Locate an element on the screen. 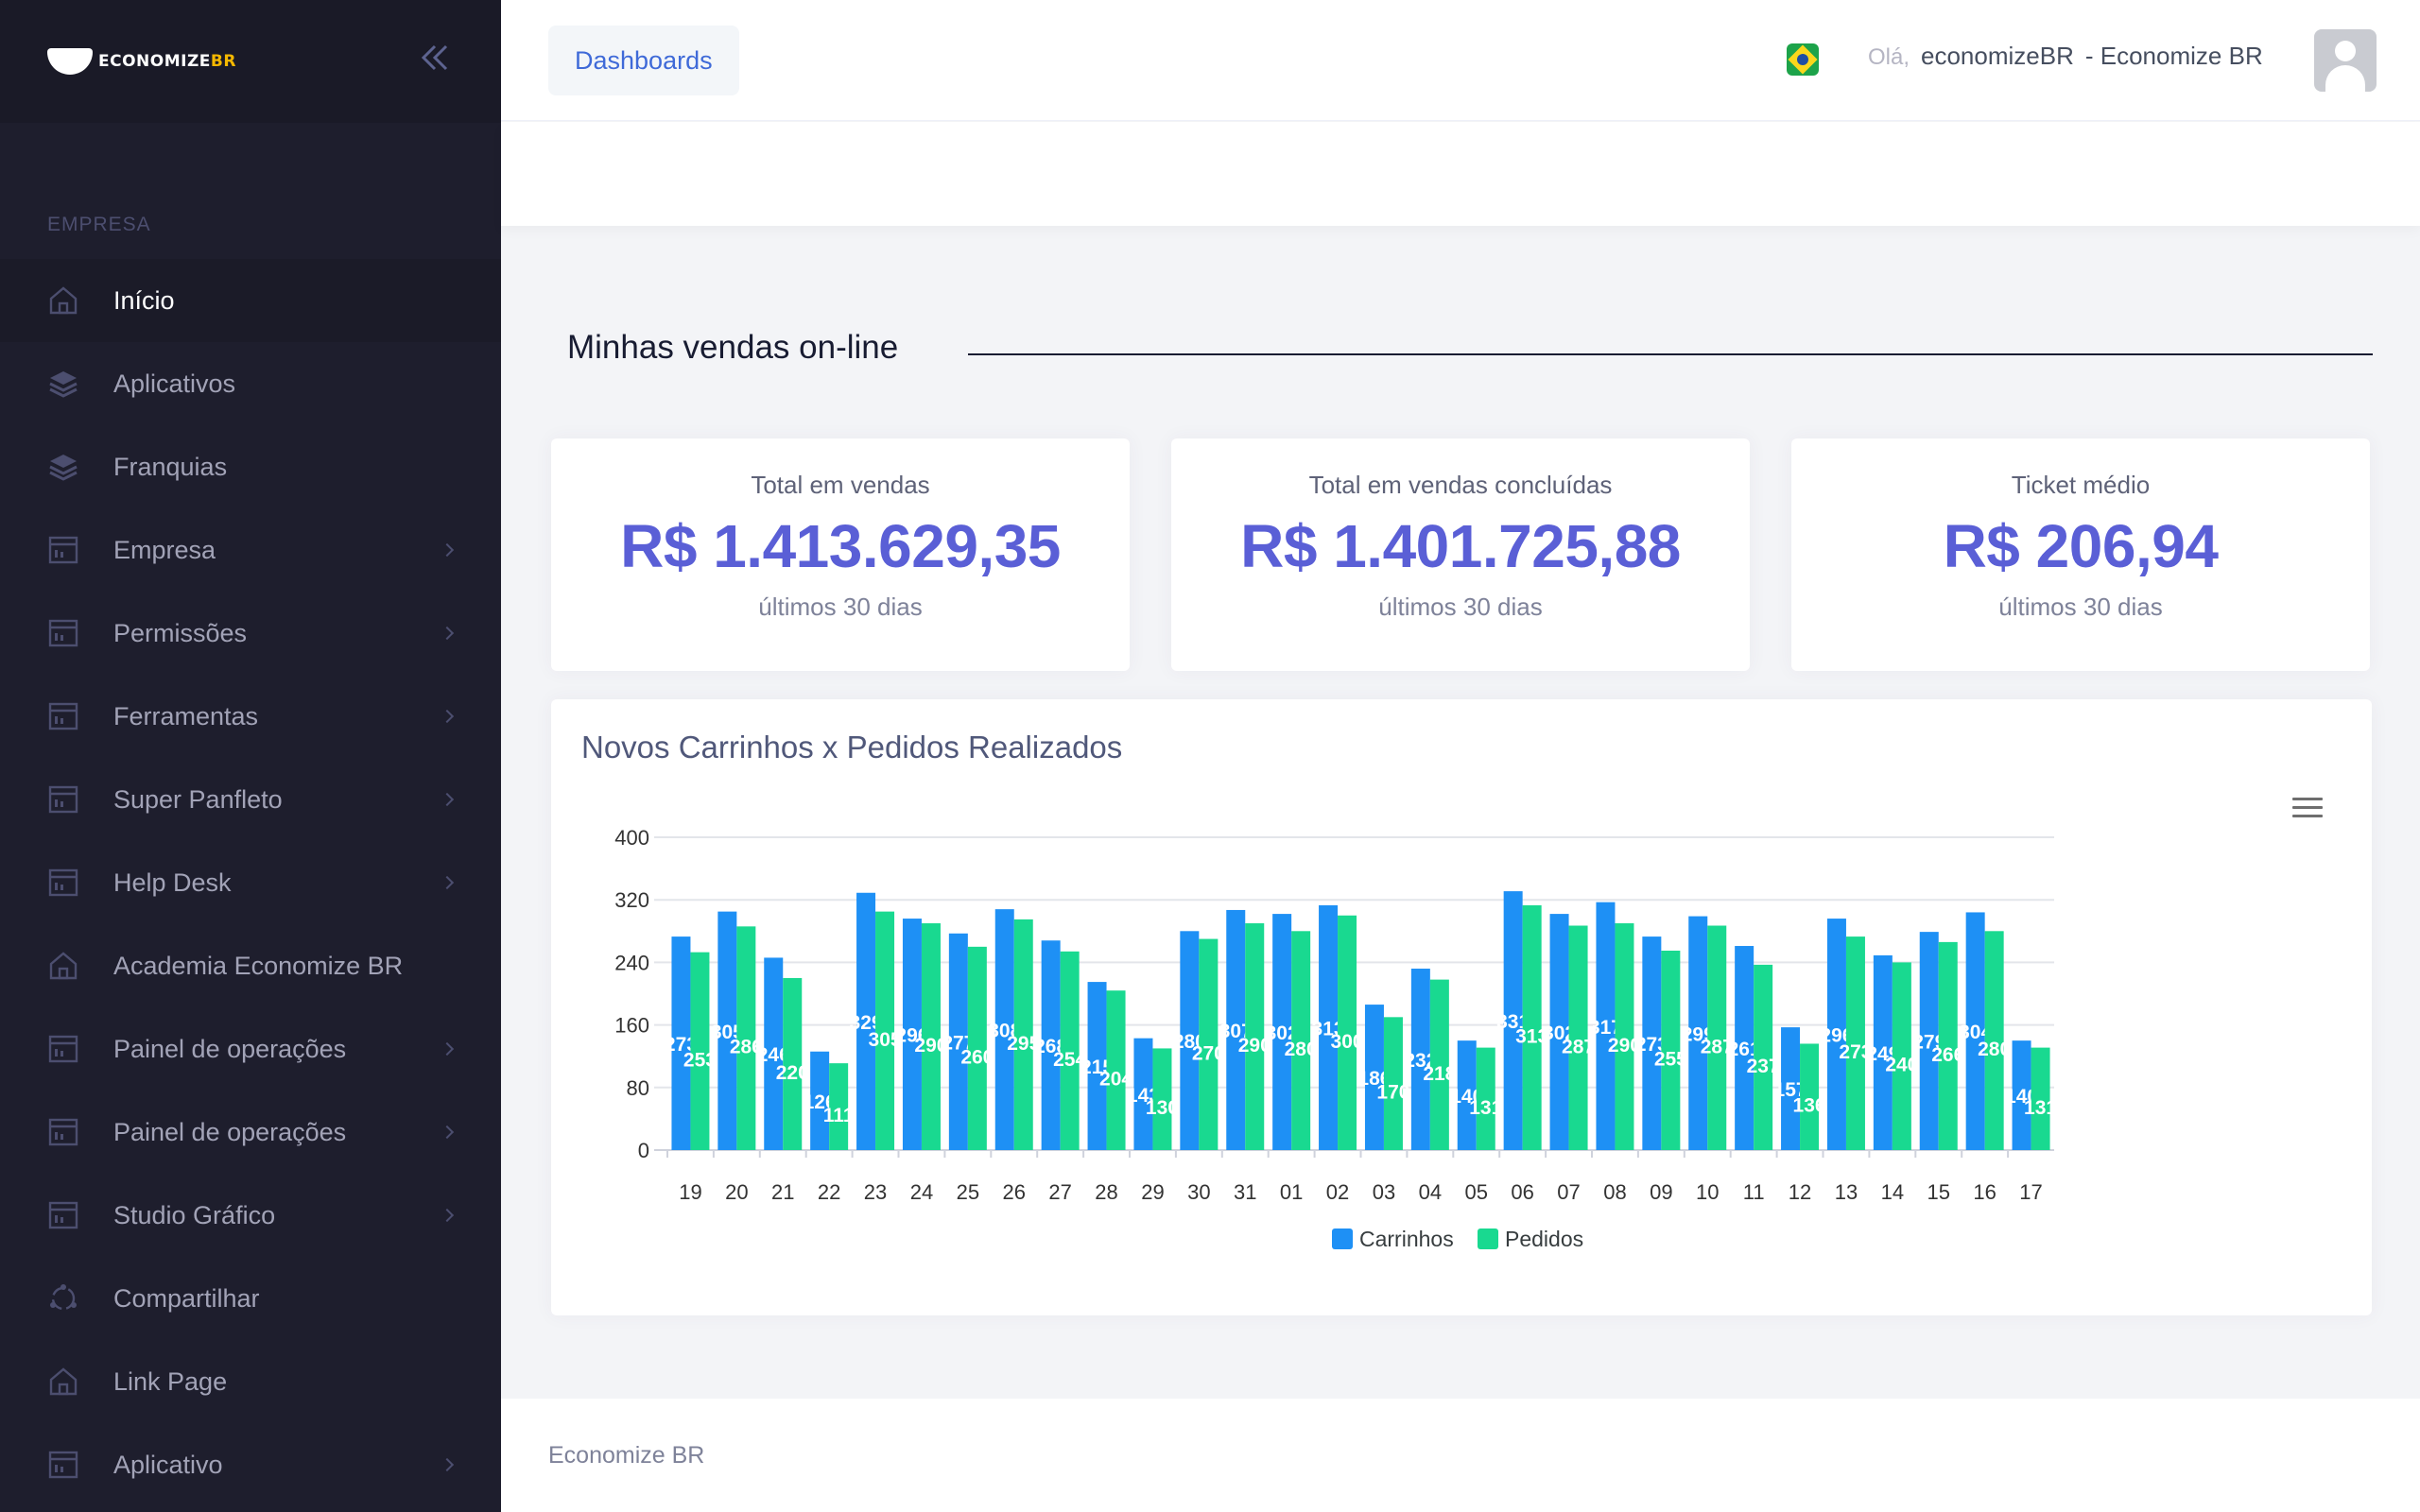  sidebar-item-help-desk: Help Desk is located at coordinates (250, 882).